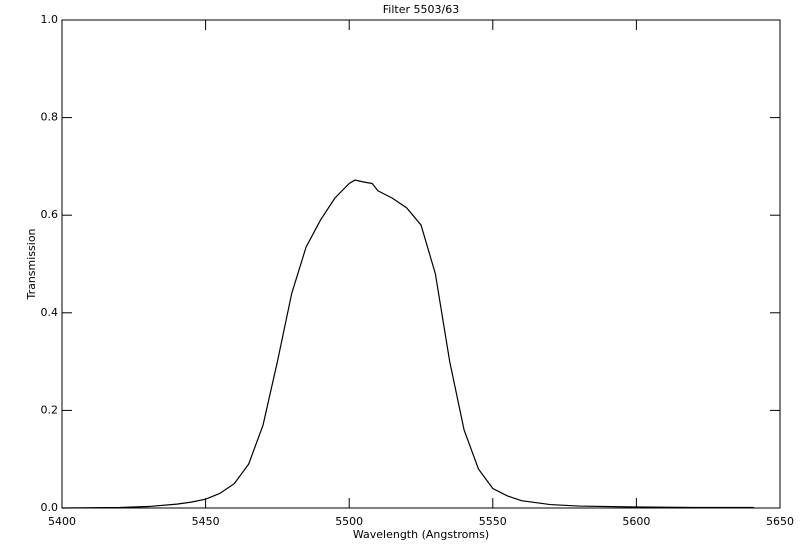 The height and width of the screenshot is (550, 800). Describe the element at coordinates (50, 214) in the screenshot. I see `y-tick-label: 0.6` at that location.